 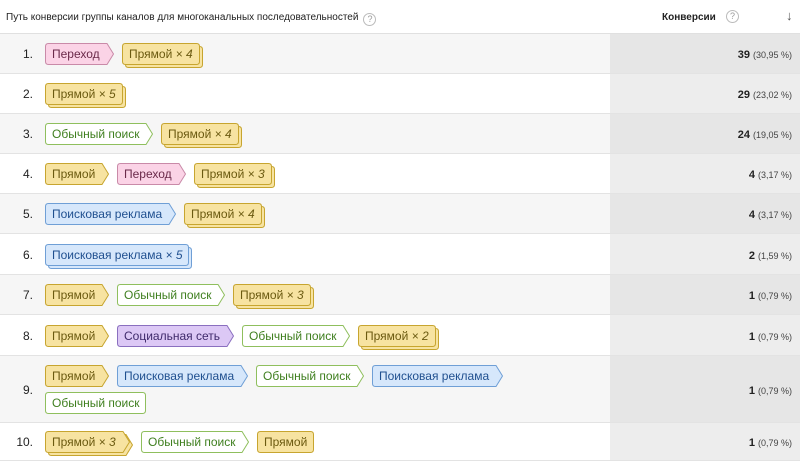 I want to click on channel-chip-label: Прямой × 4, so click(x=157, y=54).